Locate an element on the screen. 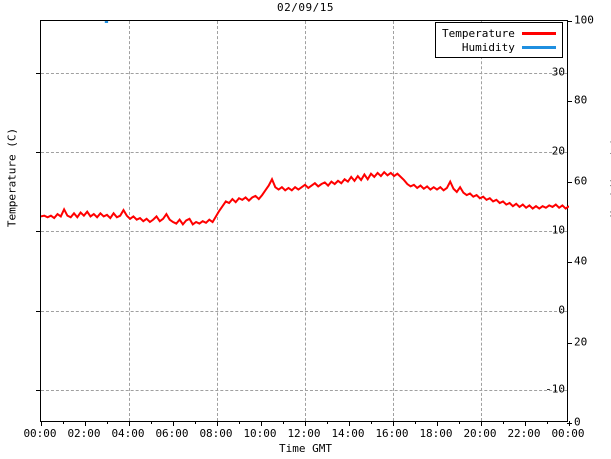 The image size is (611, 459). legend-item-temperature: Temperature is located at coordinates (499, 33).